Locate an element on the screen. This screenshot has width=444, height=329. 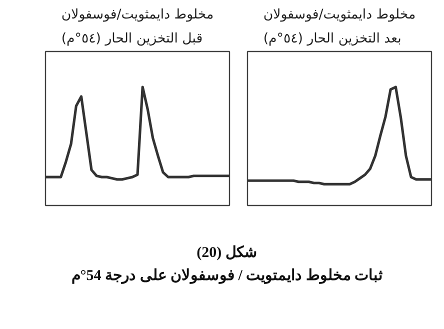
chart-title: مخلوط دايمثويت/فوسفولان بعد التخزين الحار (٥٤°م) is located at coordinates (339, 27).